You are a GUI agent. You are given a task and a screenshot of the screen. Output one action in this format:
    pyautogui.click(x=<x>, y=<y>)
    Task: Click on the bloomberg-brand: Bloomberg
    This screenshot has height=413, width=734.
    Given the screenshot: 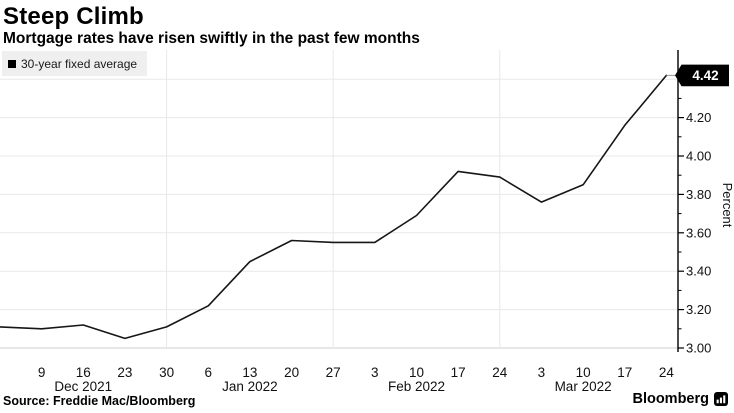 What is the action you would take?
    pyautogui.click(x=680, y=399)
    